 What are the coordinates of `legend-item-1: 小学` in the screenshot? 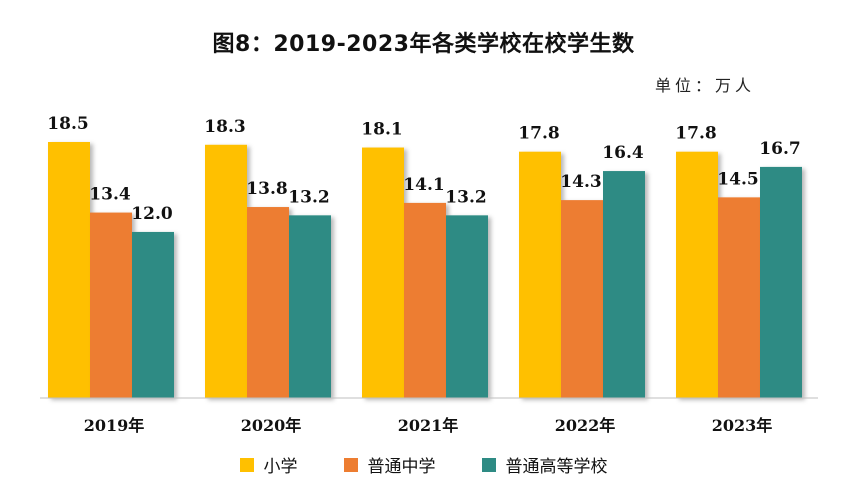 It's located at (268, 464).